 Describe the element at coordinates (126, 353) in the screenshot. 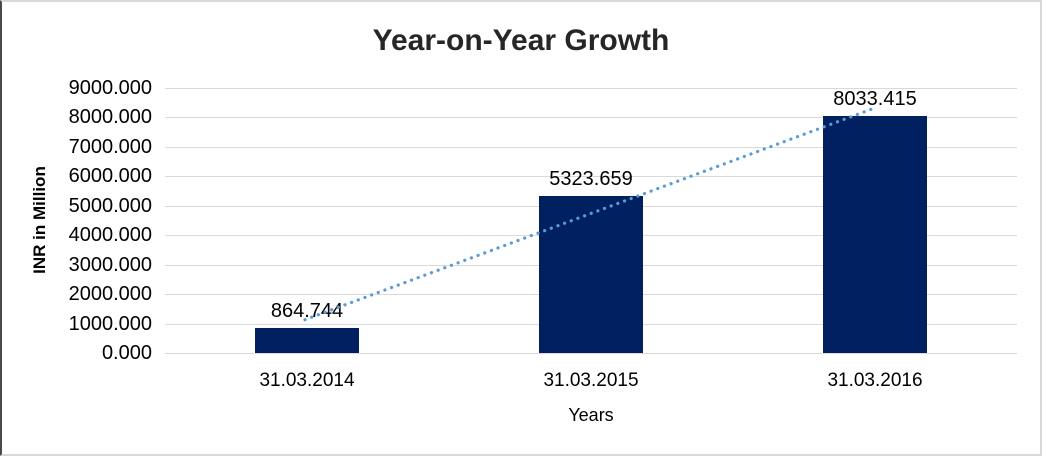

I see `y-tick-label: 0.000` at that location.